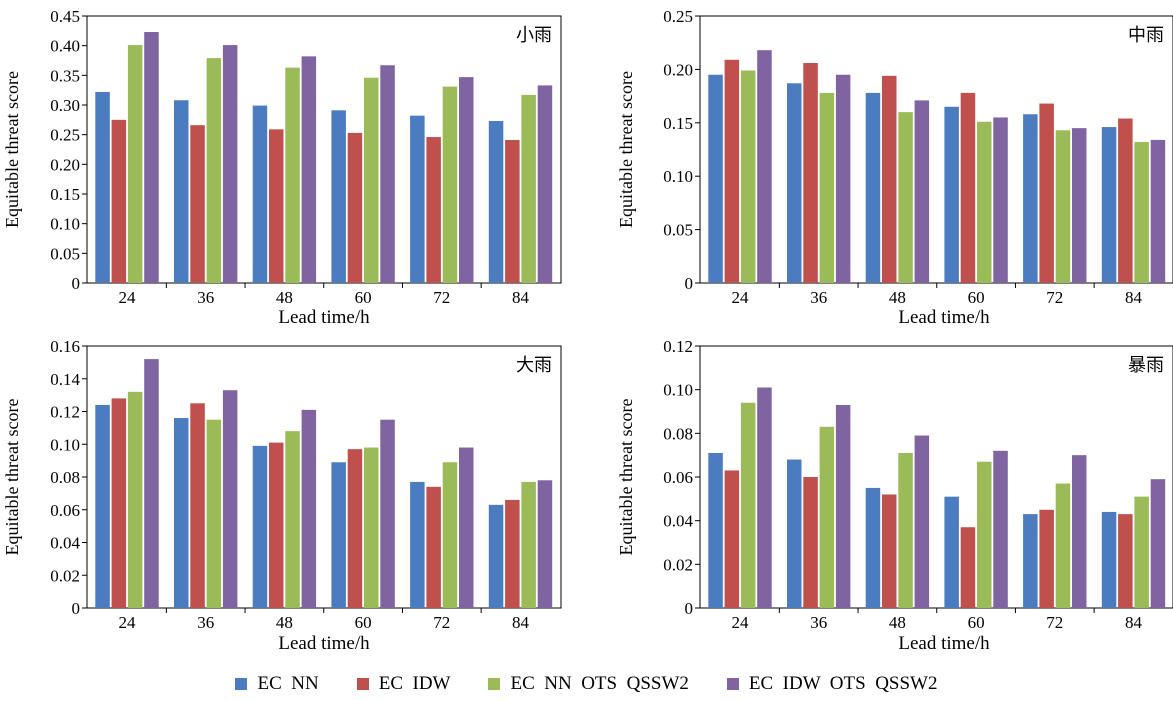 Image resolution: width=1173 pixels, height=701 pixels. I want to click on panel4-y-tick-label: 0.06, so click(678, 477).